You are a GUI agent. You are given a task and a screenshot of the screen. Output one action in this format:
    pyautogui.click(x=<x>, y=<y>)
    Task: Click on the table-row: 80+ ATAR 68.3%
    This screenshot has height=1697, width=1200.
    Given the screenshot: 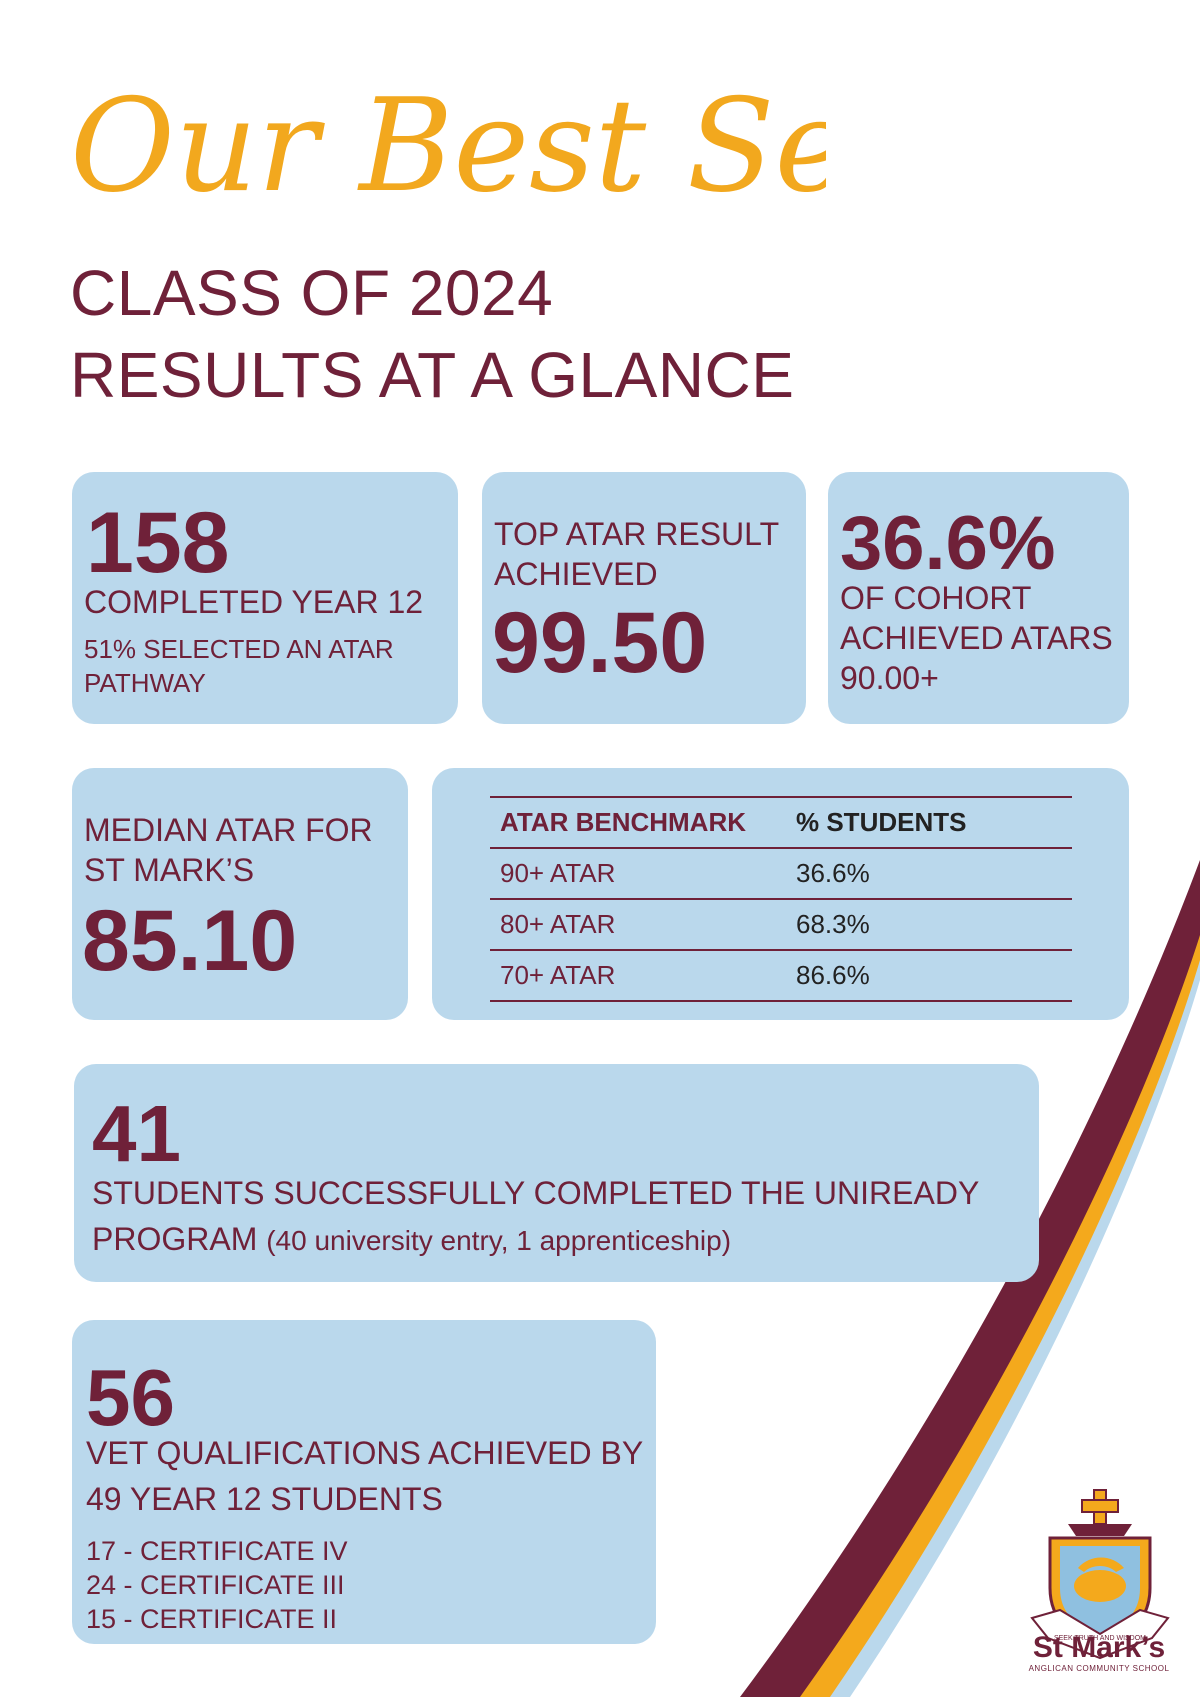 What is the action you would take?
    pyautogui.click(x=781, y=925)
    